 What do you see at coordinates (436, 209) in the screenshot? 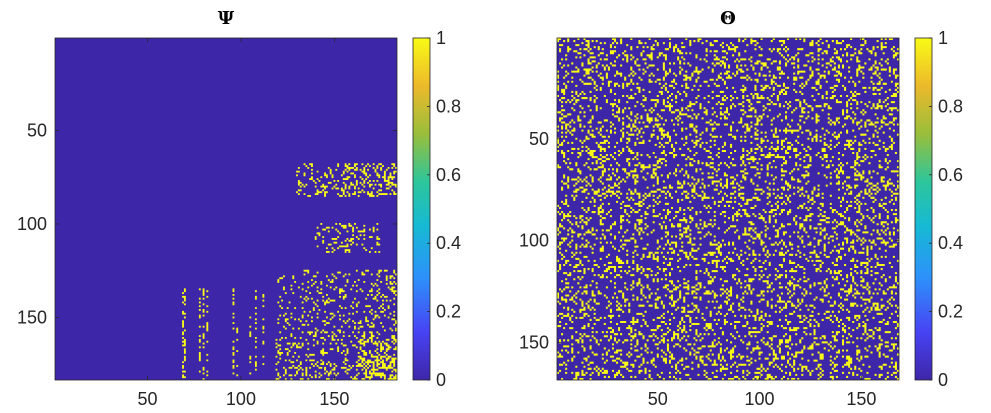
I see `psi-colorbar: 0 0.2 0.4 0.6 0.8 1` at bounding box center [436, 209].